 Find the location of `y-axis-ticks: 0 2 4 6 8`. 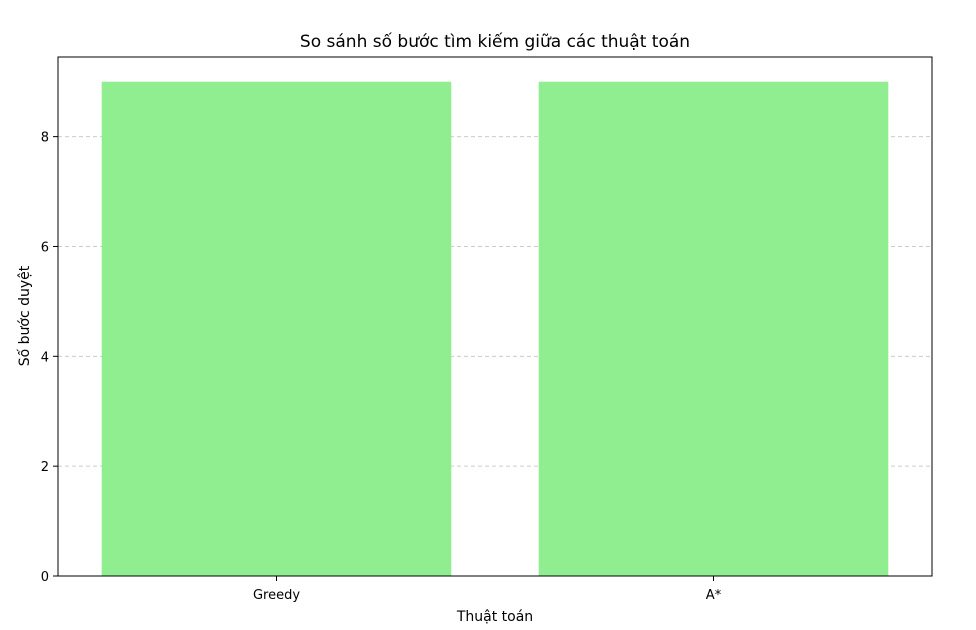

y-axis-ticks: 0 2 4 6 8 is located at coordinates (49, 358).